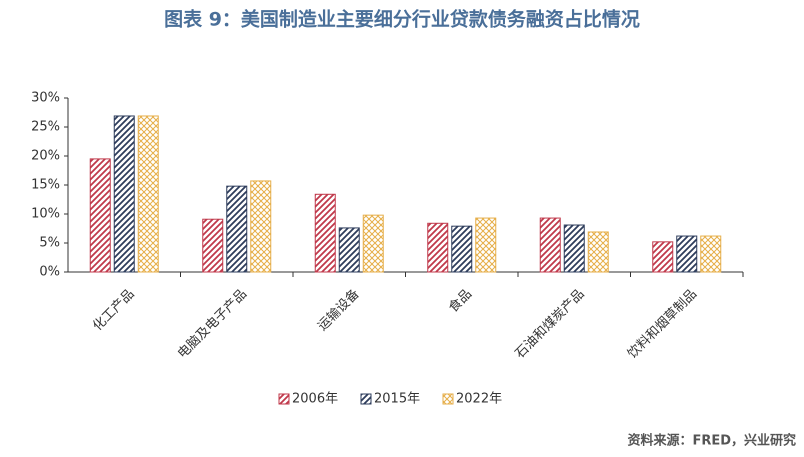 This screenshot has width=804, height=457. Describe the element at coordinates (45, 214) in the screenshot. I see `y-tick-label: 10%` at that location.